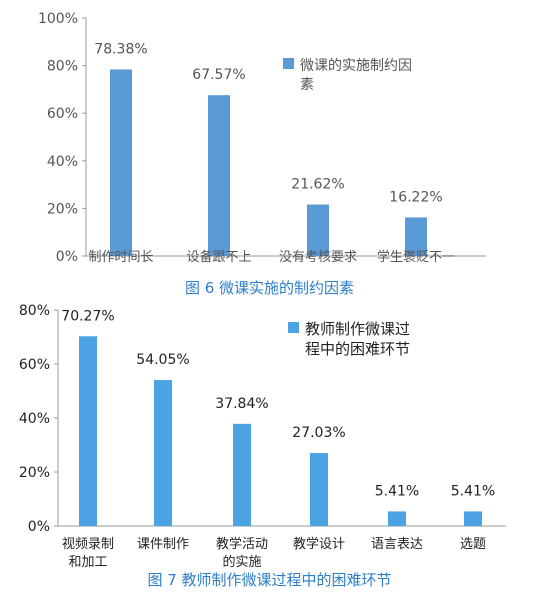 This screenshot has width=539, height=594. I want to click on chart6-y-tick-label: 60%, so click(62, 114).